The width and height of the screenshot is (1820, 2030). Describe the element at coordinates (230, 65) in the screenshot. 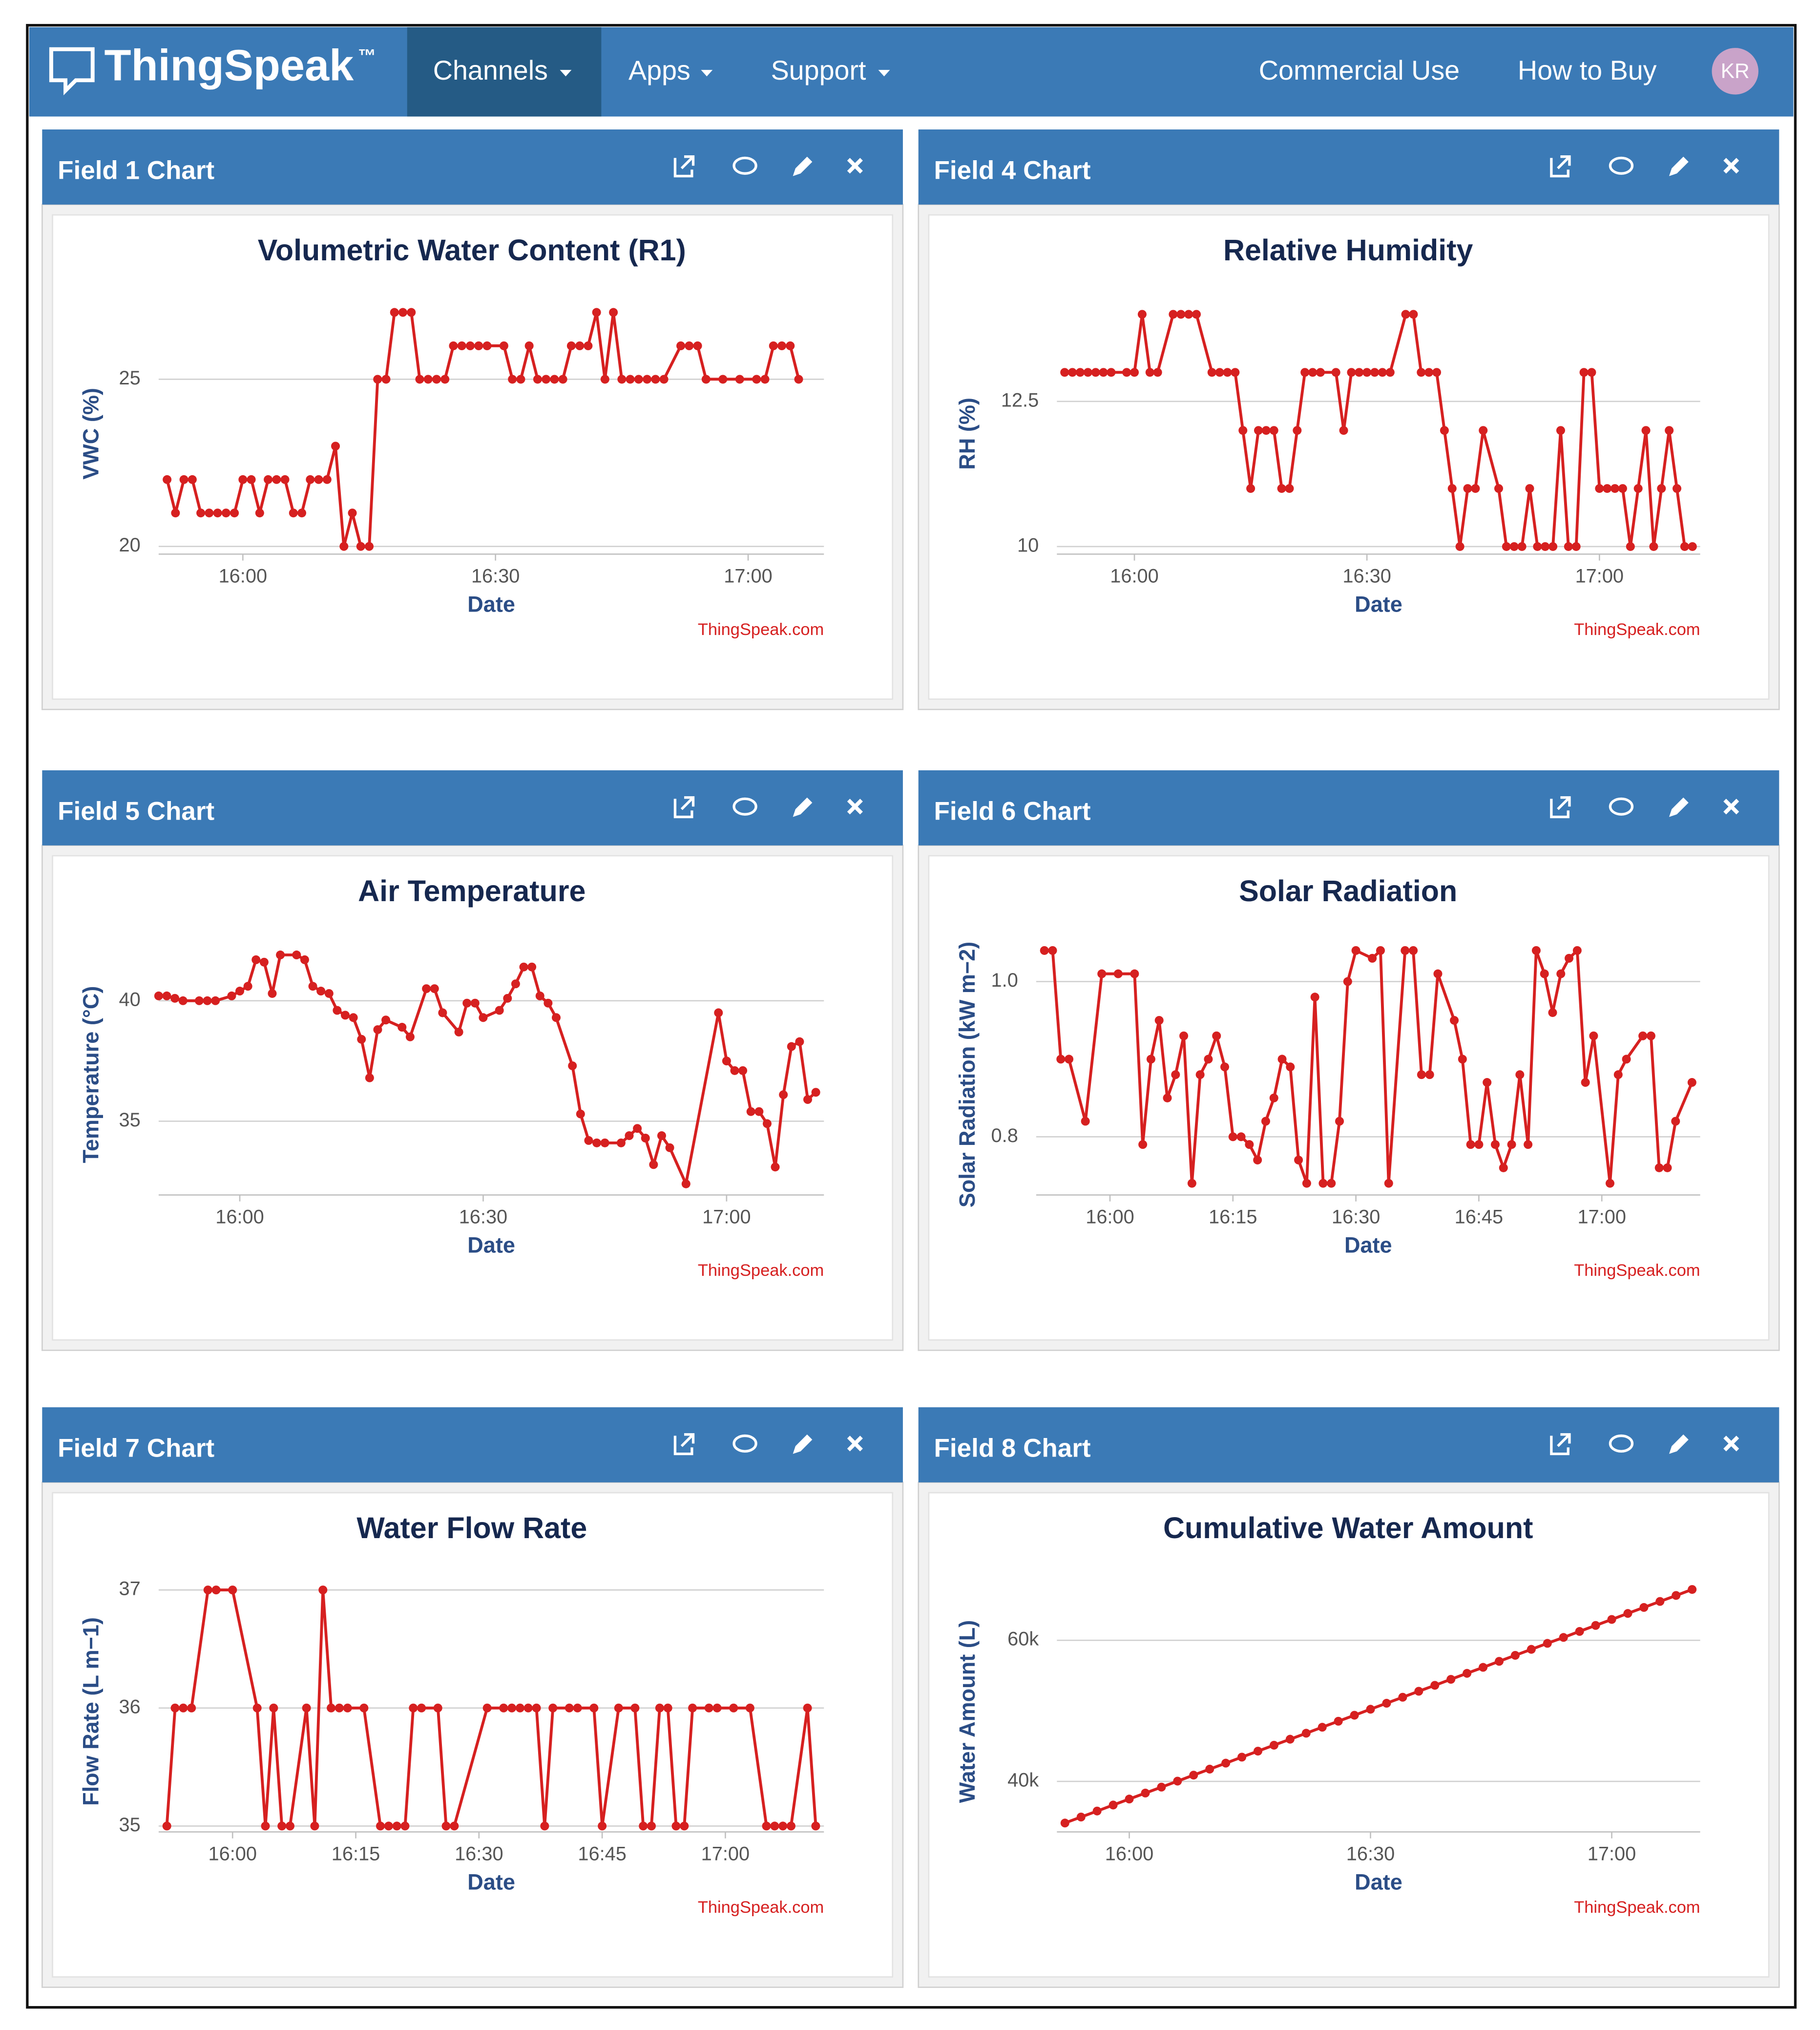

I see `brand: ThingSpeak` at that location.